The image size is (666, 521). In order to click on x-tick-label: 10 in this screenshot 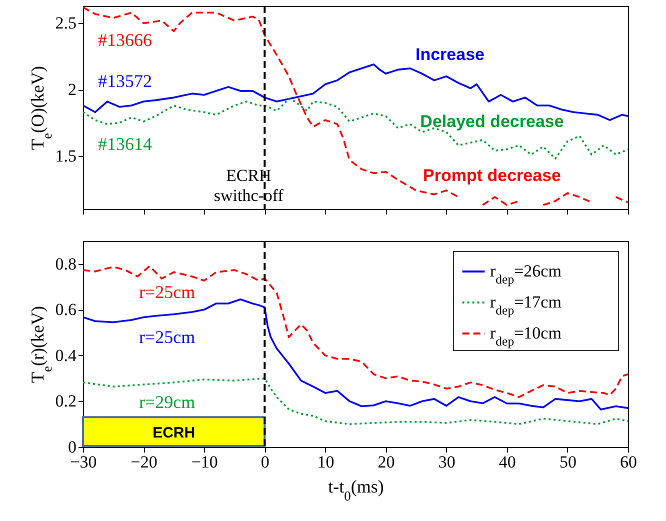, I will do `click(325, 462)`.